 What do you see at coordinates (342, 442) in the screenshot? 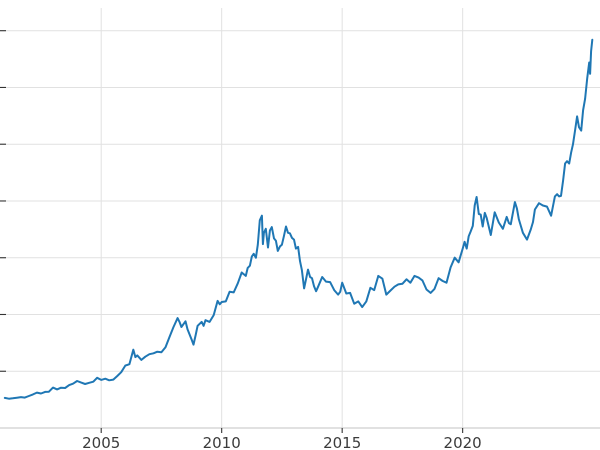
I see `x-tick-label: 2015` at bounding box center [342, 442].